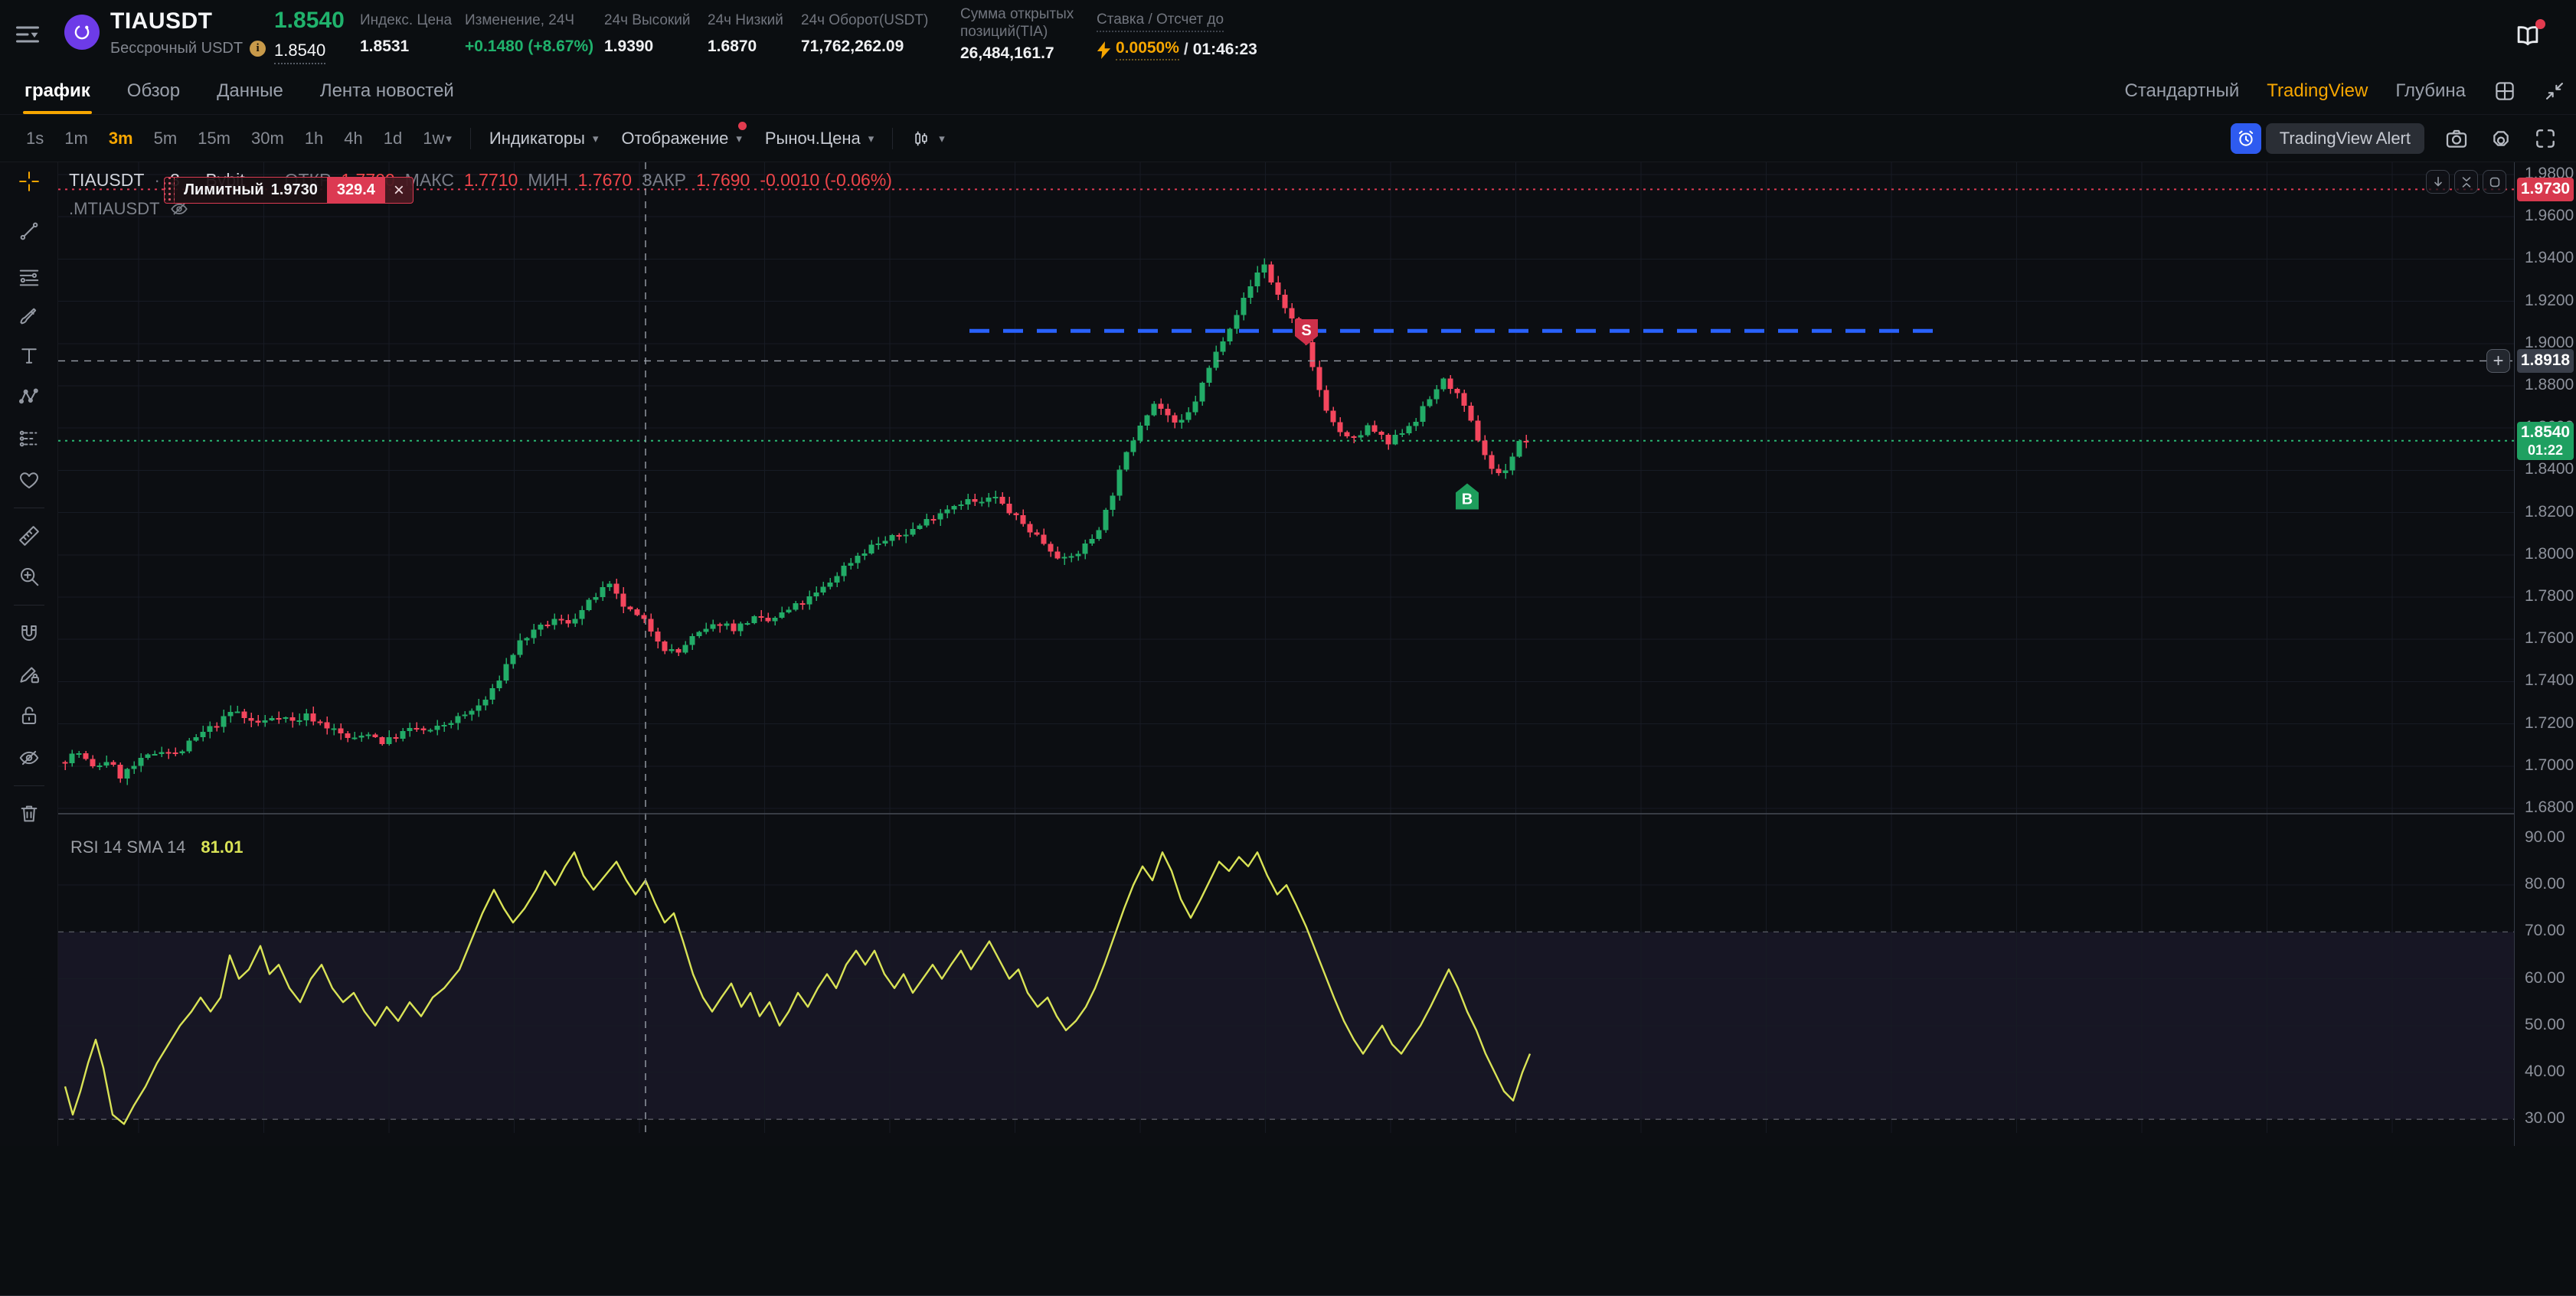 The width and height of the screenshot is (2576, 1296). What do you see at coordinates (2317, 90) in the screenshot?
I see `chart-mode-tradingview: TradingView` at bounding box center [2317, 90].